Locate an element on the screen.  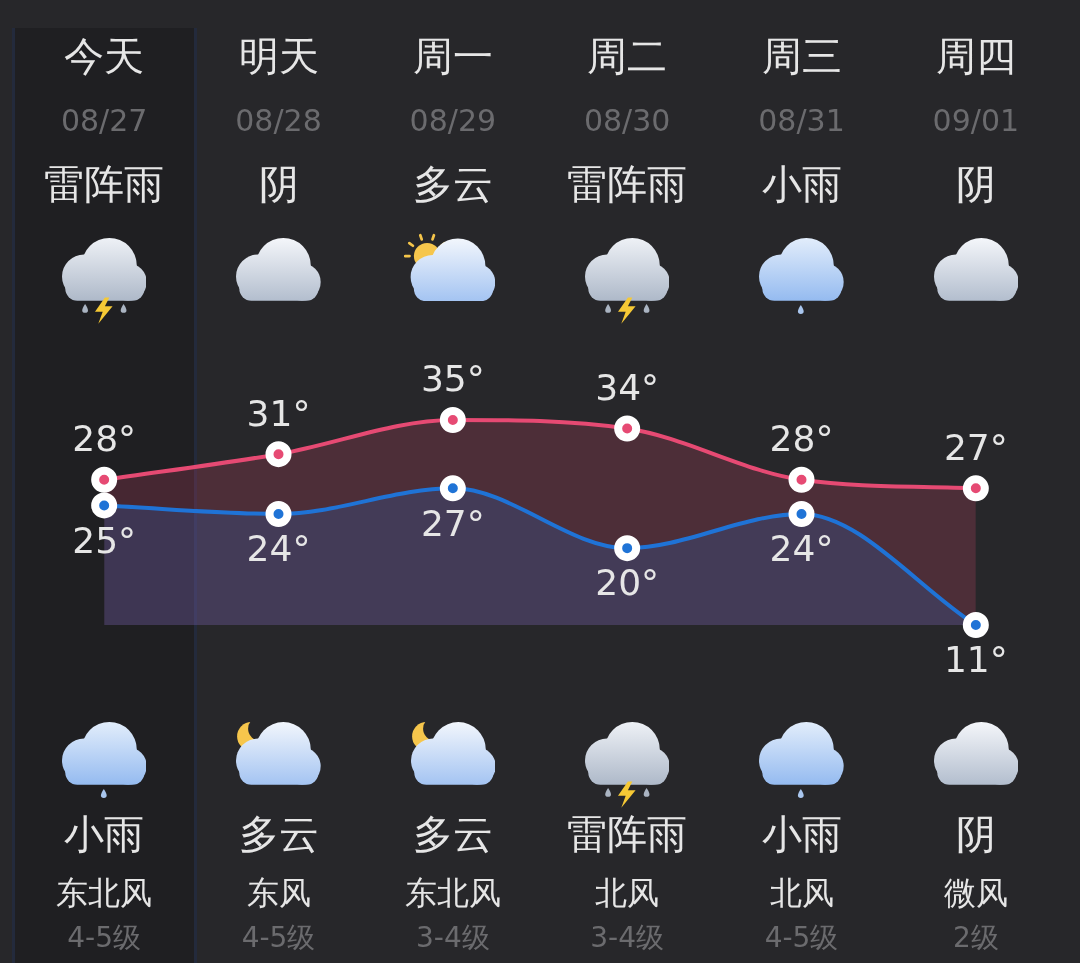
data-label: 35° is located at coordinates (452, 379).